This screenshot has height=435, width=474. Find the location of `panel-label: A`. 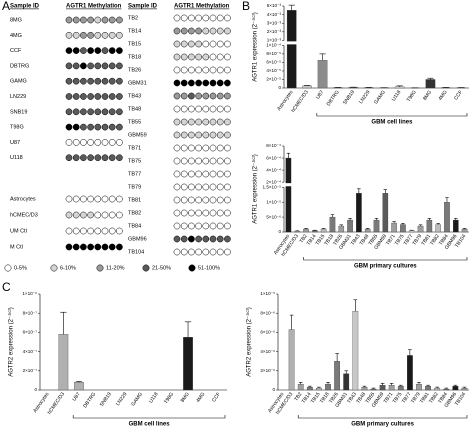

panel-label: A is located at coordinates (6, 6).